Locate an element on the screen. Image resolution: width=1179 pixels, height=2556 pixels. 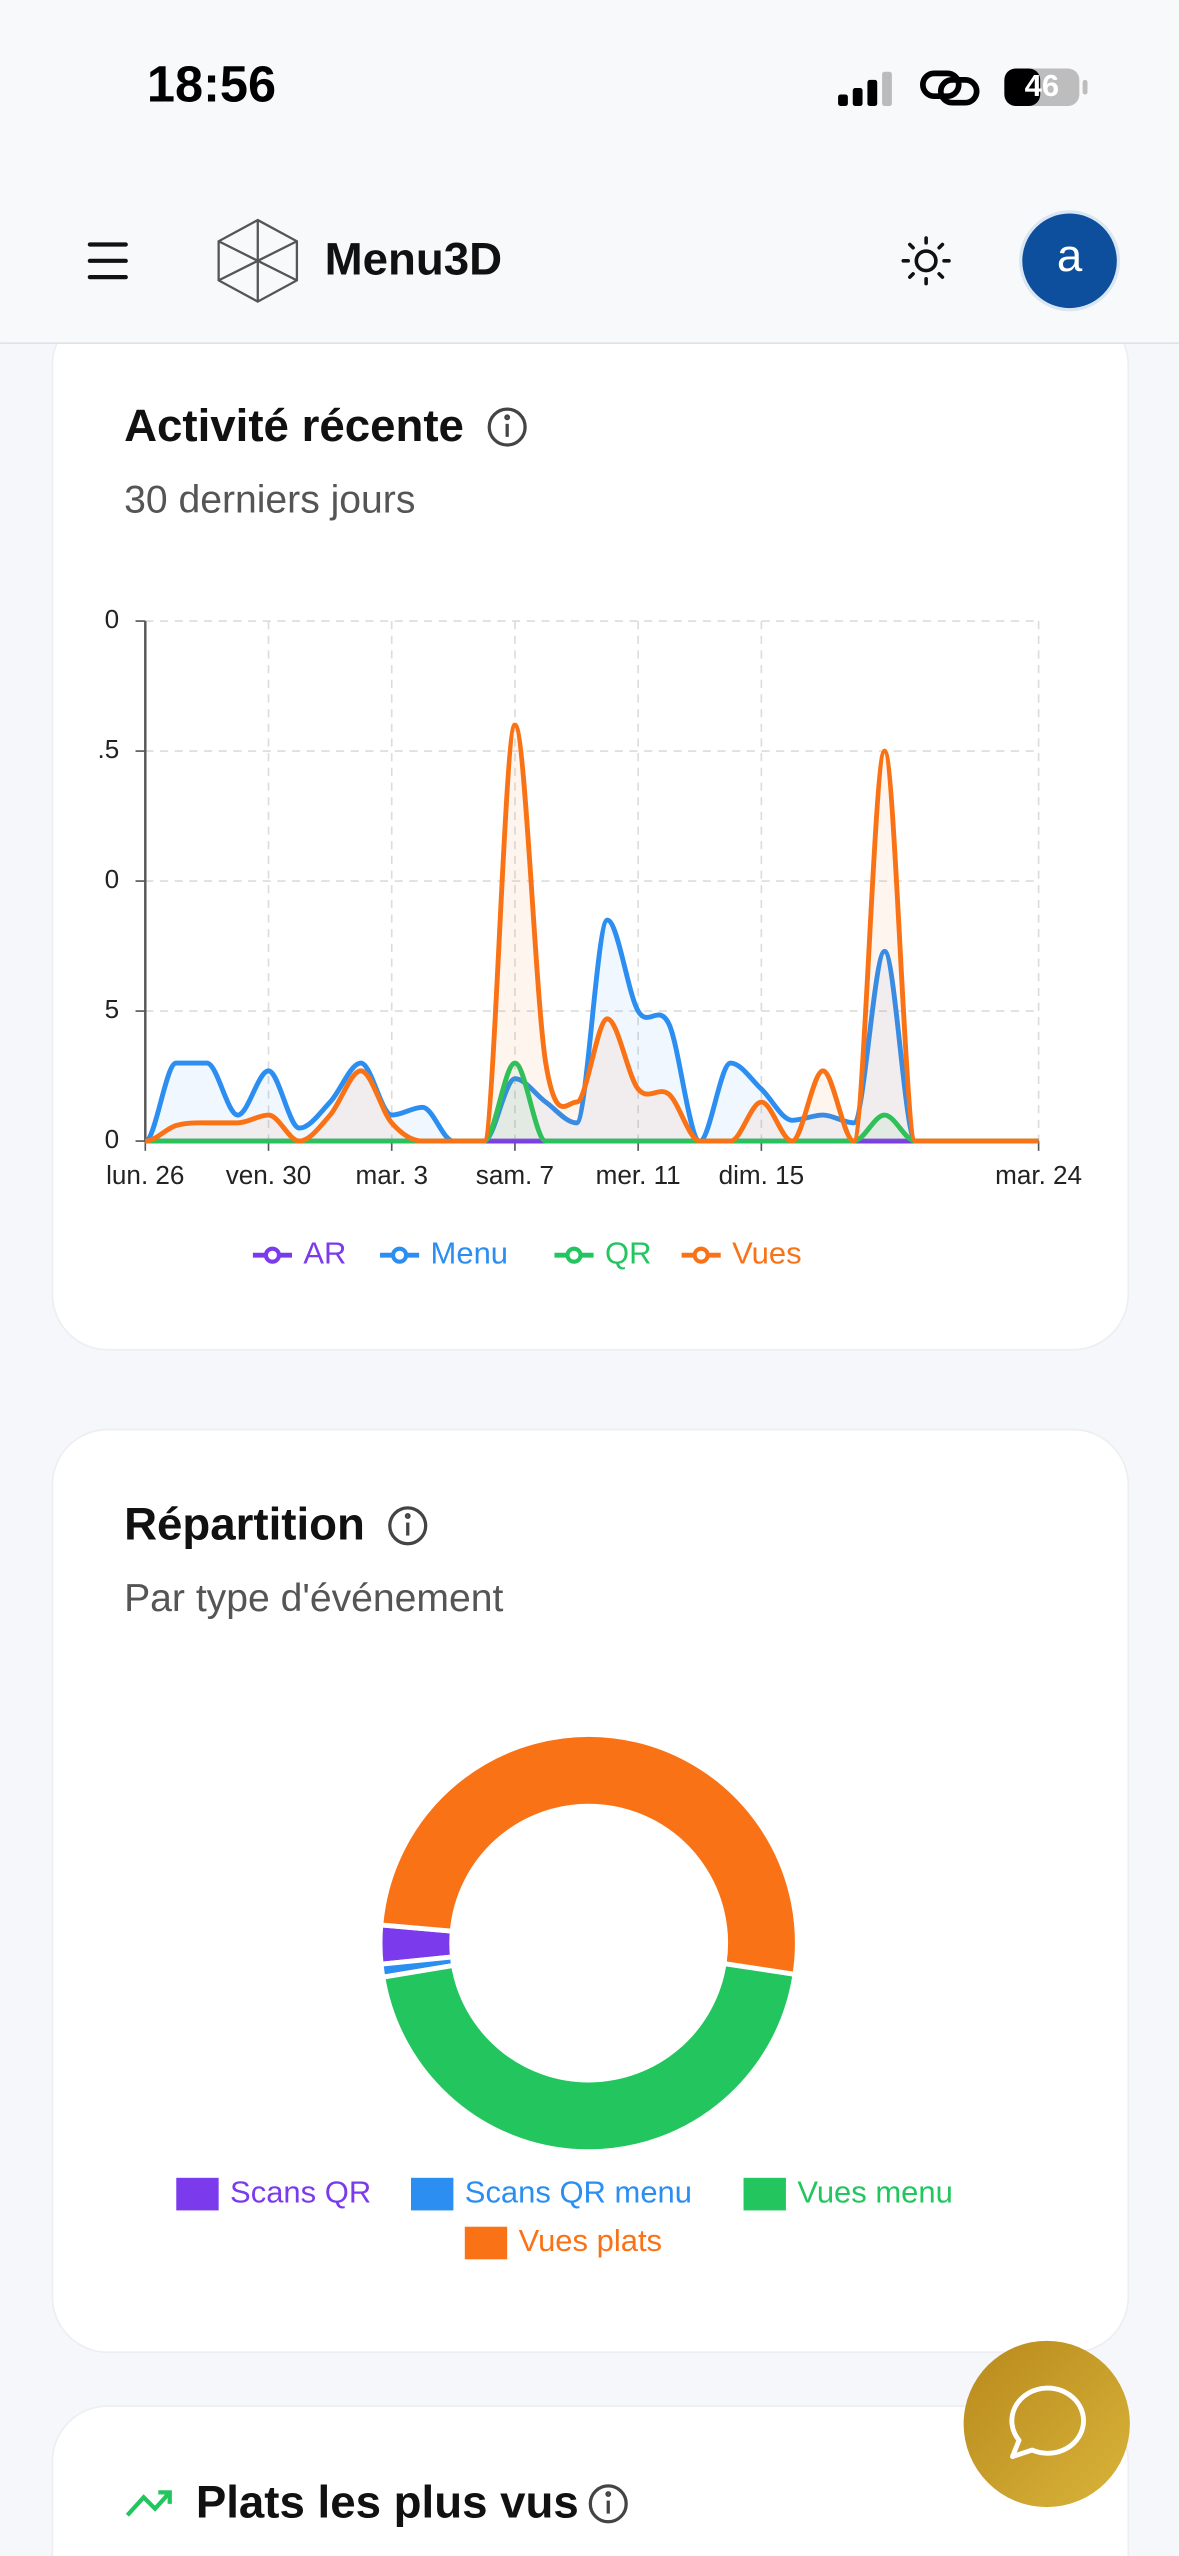
x-tick-label: mer. 11 is located at coordinates (638, 1175).